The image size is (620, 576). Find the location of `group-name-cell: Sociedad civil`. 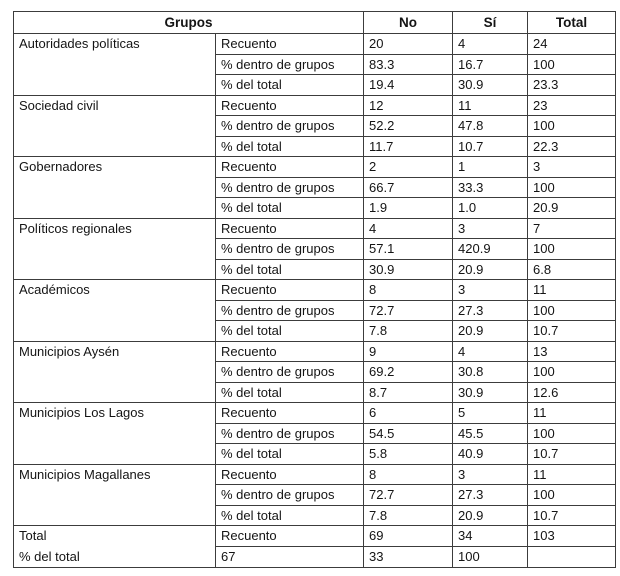

group-name-cell: Sociedad civil is located at coordinates (114, 125).